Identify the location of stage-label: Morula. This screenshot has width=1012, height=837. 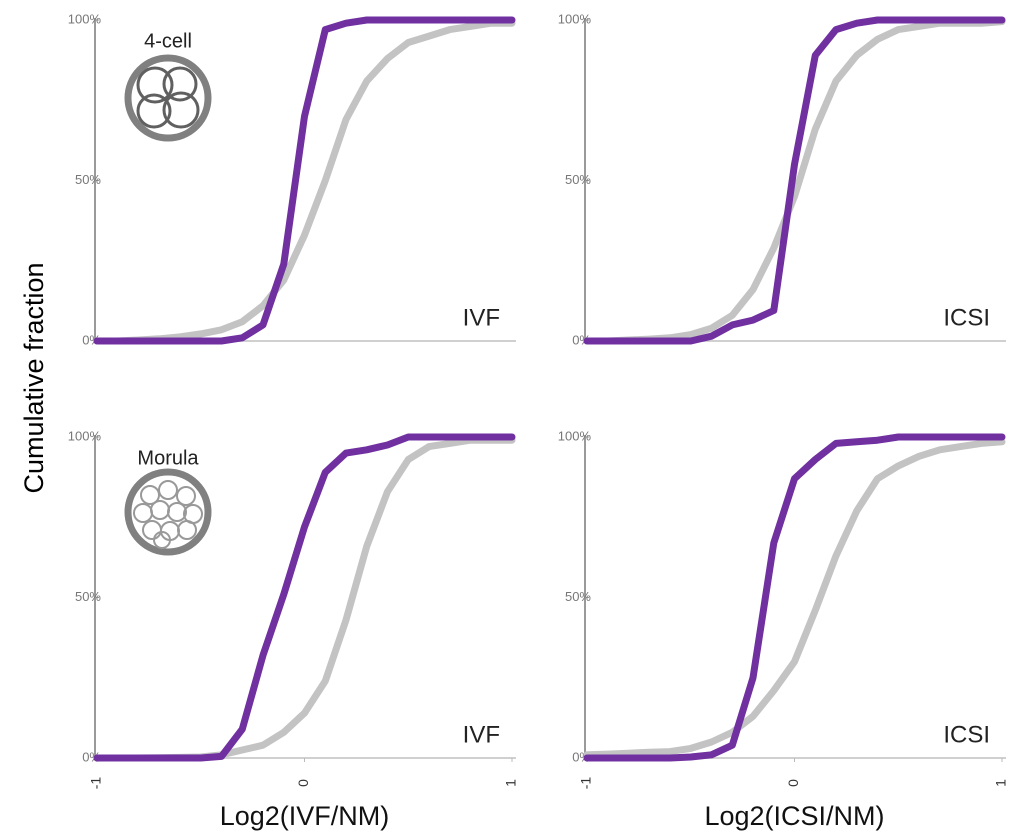
(168, 458).